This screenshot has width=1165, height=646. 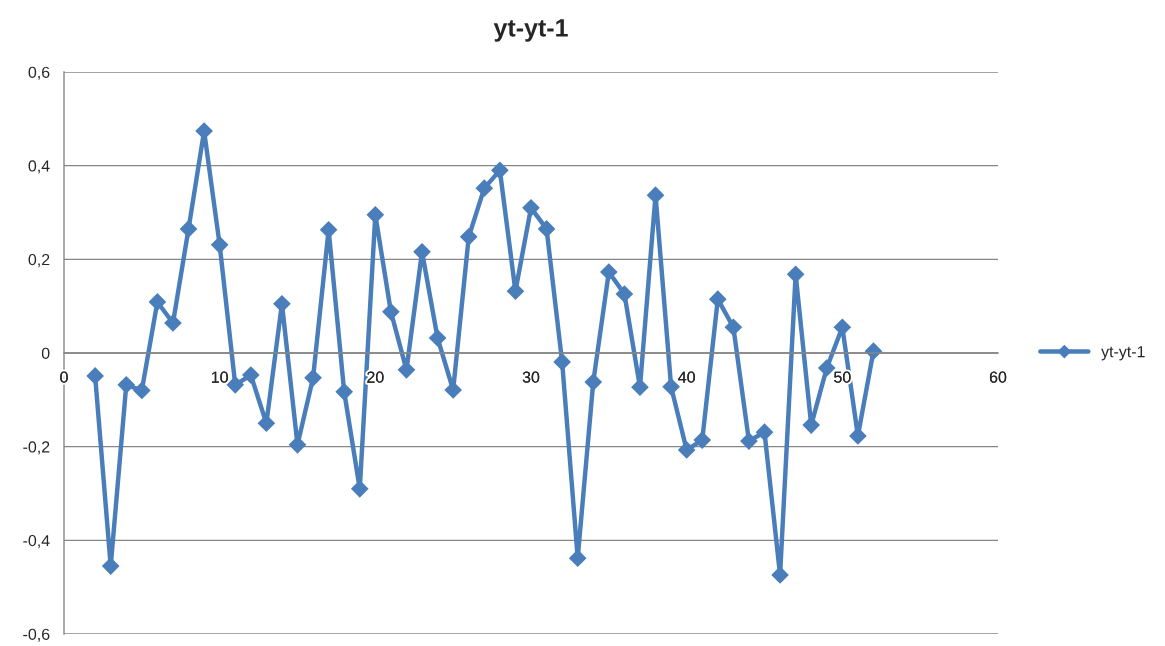 What do you see at coordinates (998, 377) in the screenshot?
I see `x-tick-label: 60` at bounding box center [998, 377].